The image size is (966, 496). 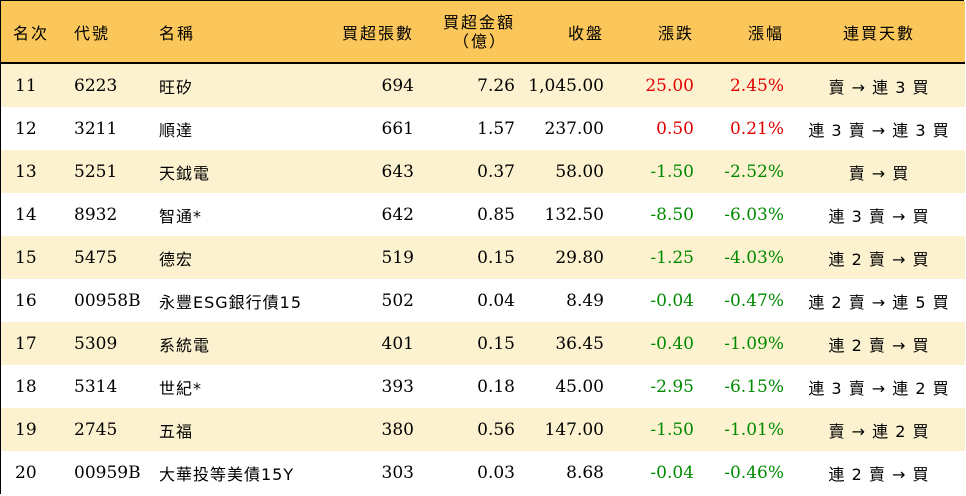 What do you see at coordinates (181, 216) in the screenshot?
I see `name-cell: 智通*` at bounding box center [181, 216].